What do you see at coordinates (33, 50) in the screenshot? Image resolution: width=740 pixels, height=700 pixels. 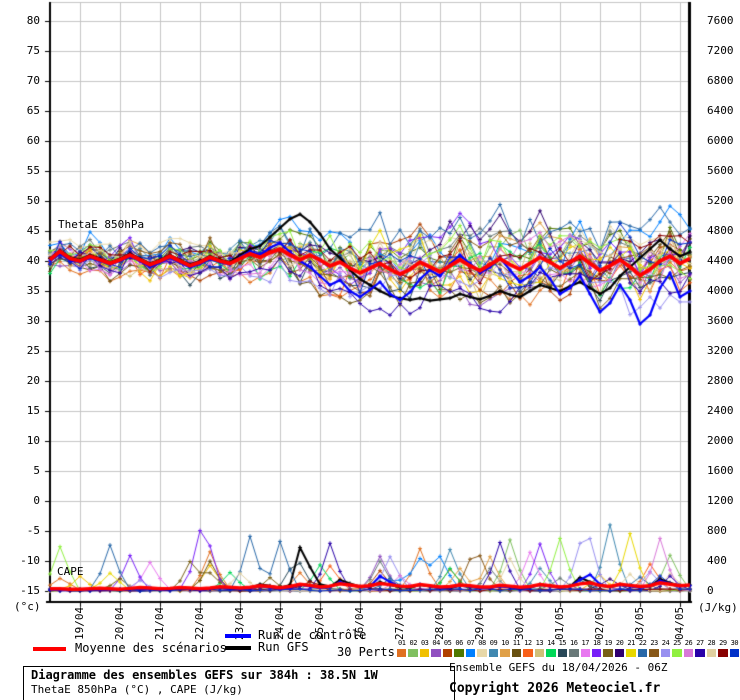 I see `y-axis-left-tick-label: 75` at bounding box center [33, 50].